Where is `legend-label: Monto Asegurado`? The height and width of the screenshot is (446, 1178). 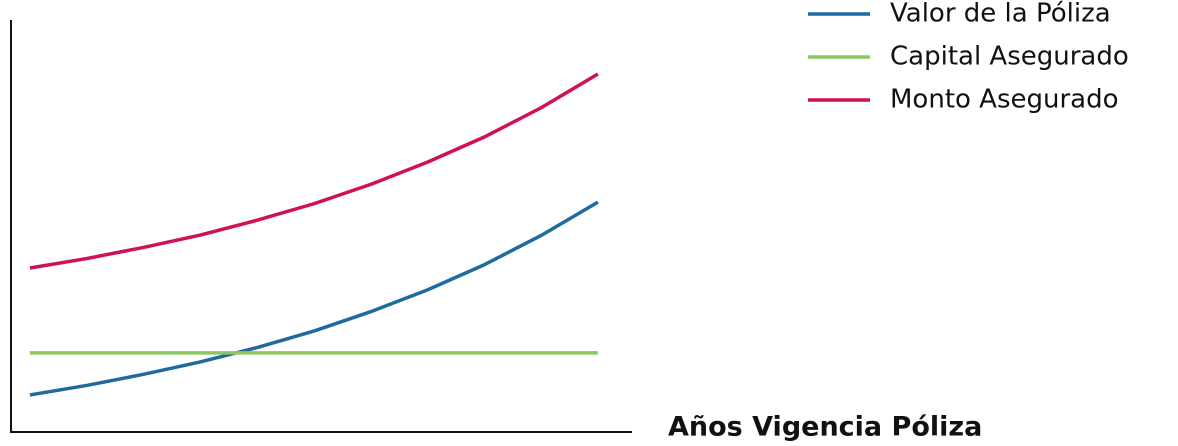 legend-label: Monto Asegurado is located at coordinates (1004, 100).